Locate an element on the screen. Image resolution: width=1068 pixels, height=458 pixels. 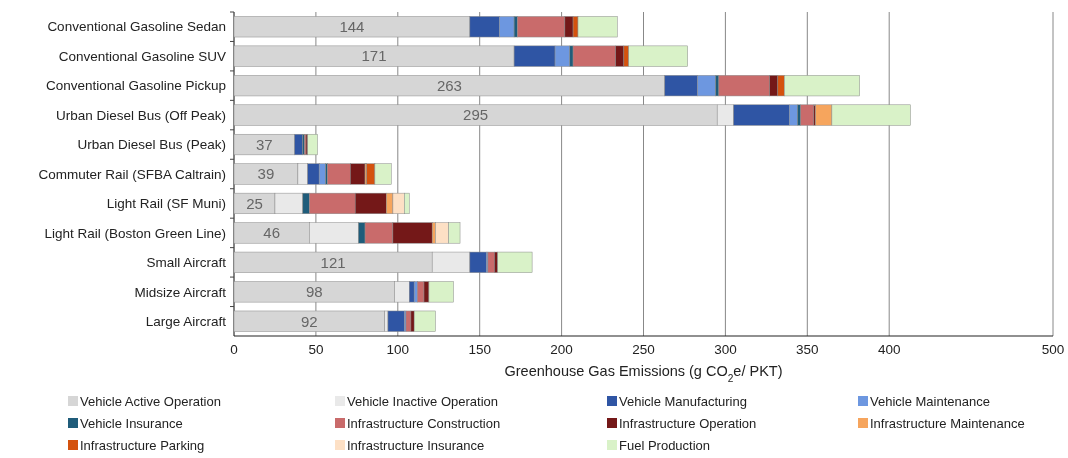
data-label: 121 is located at coordinates (333, 262).